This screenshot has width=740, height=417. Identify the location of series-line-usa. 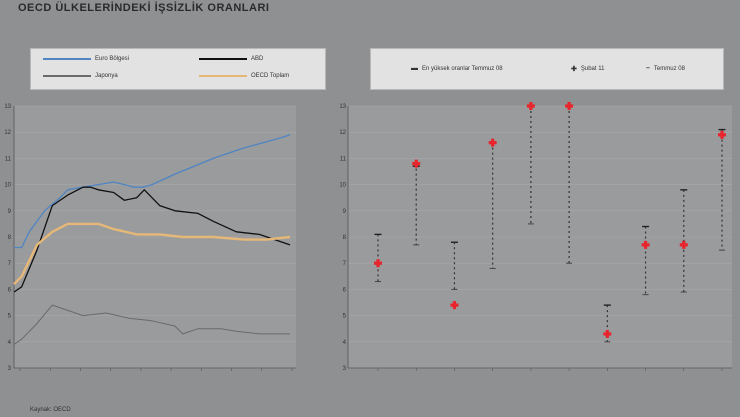
(152, 239).